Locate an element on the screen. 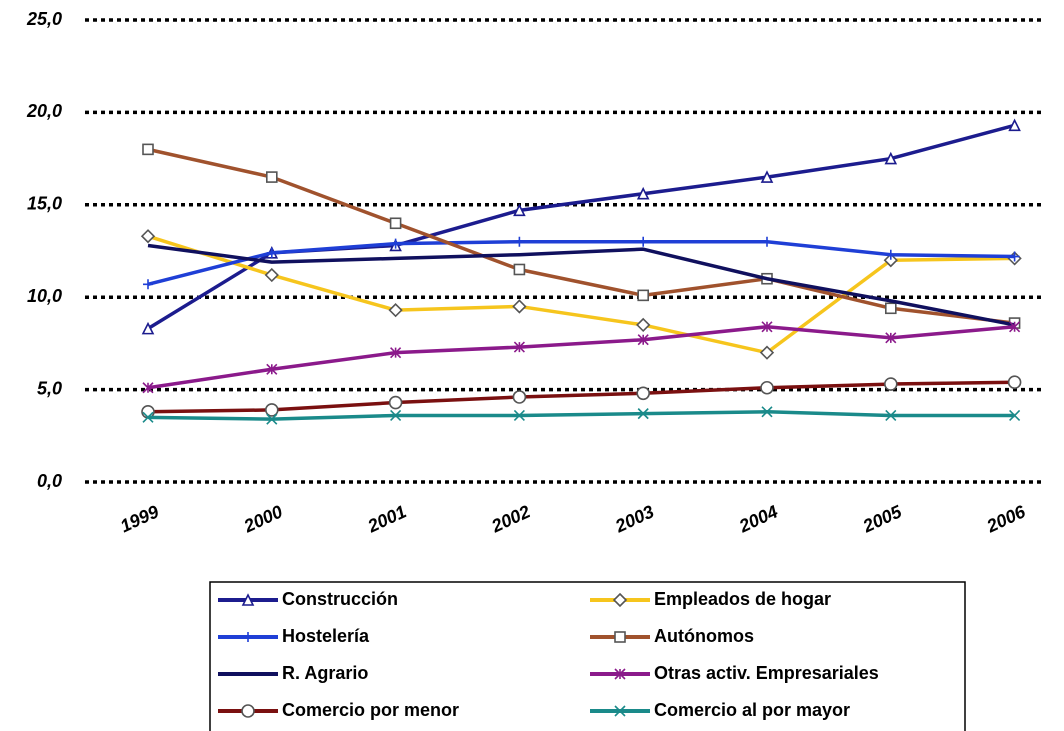 This screenshot has width=1064, height=731. legend-label: Comercio al por mayor is located at coordinates (752, 710).